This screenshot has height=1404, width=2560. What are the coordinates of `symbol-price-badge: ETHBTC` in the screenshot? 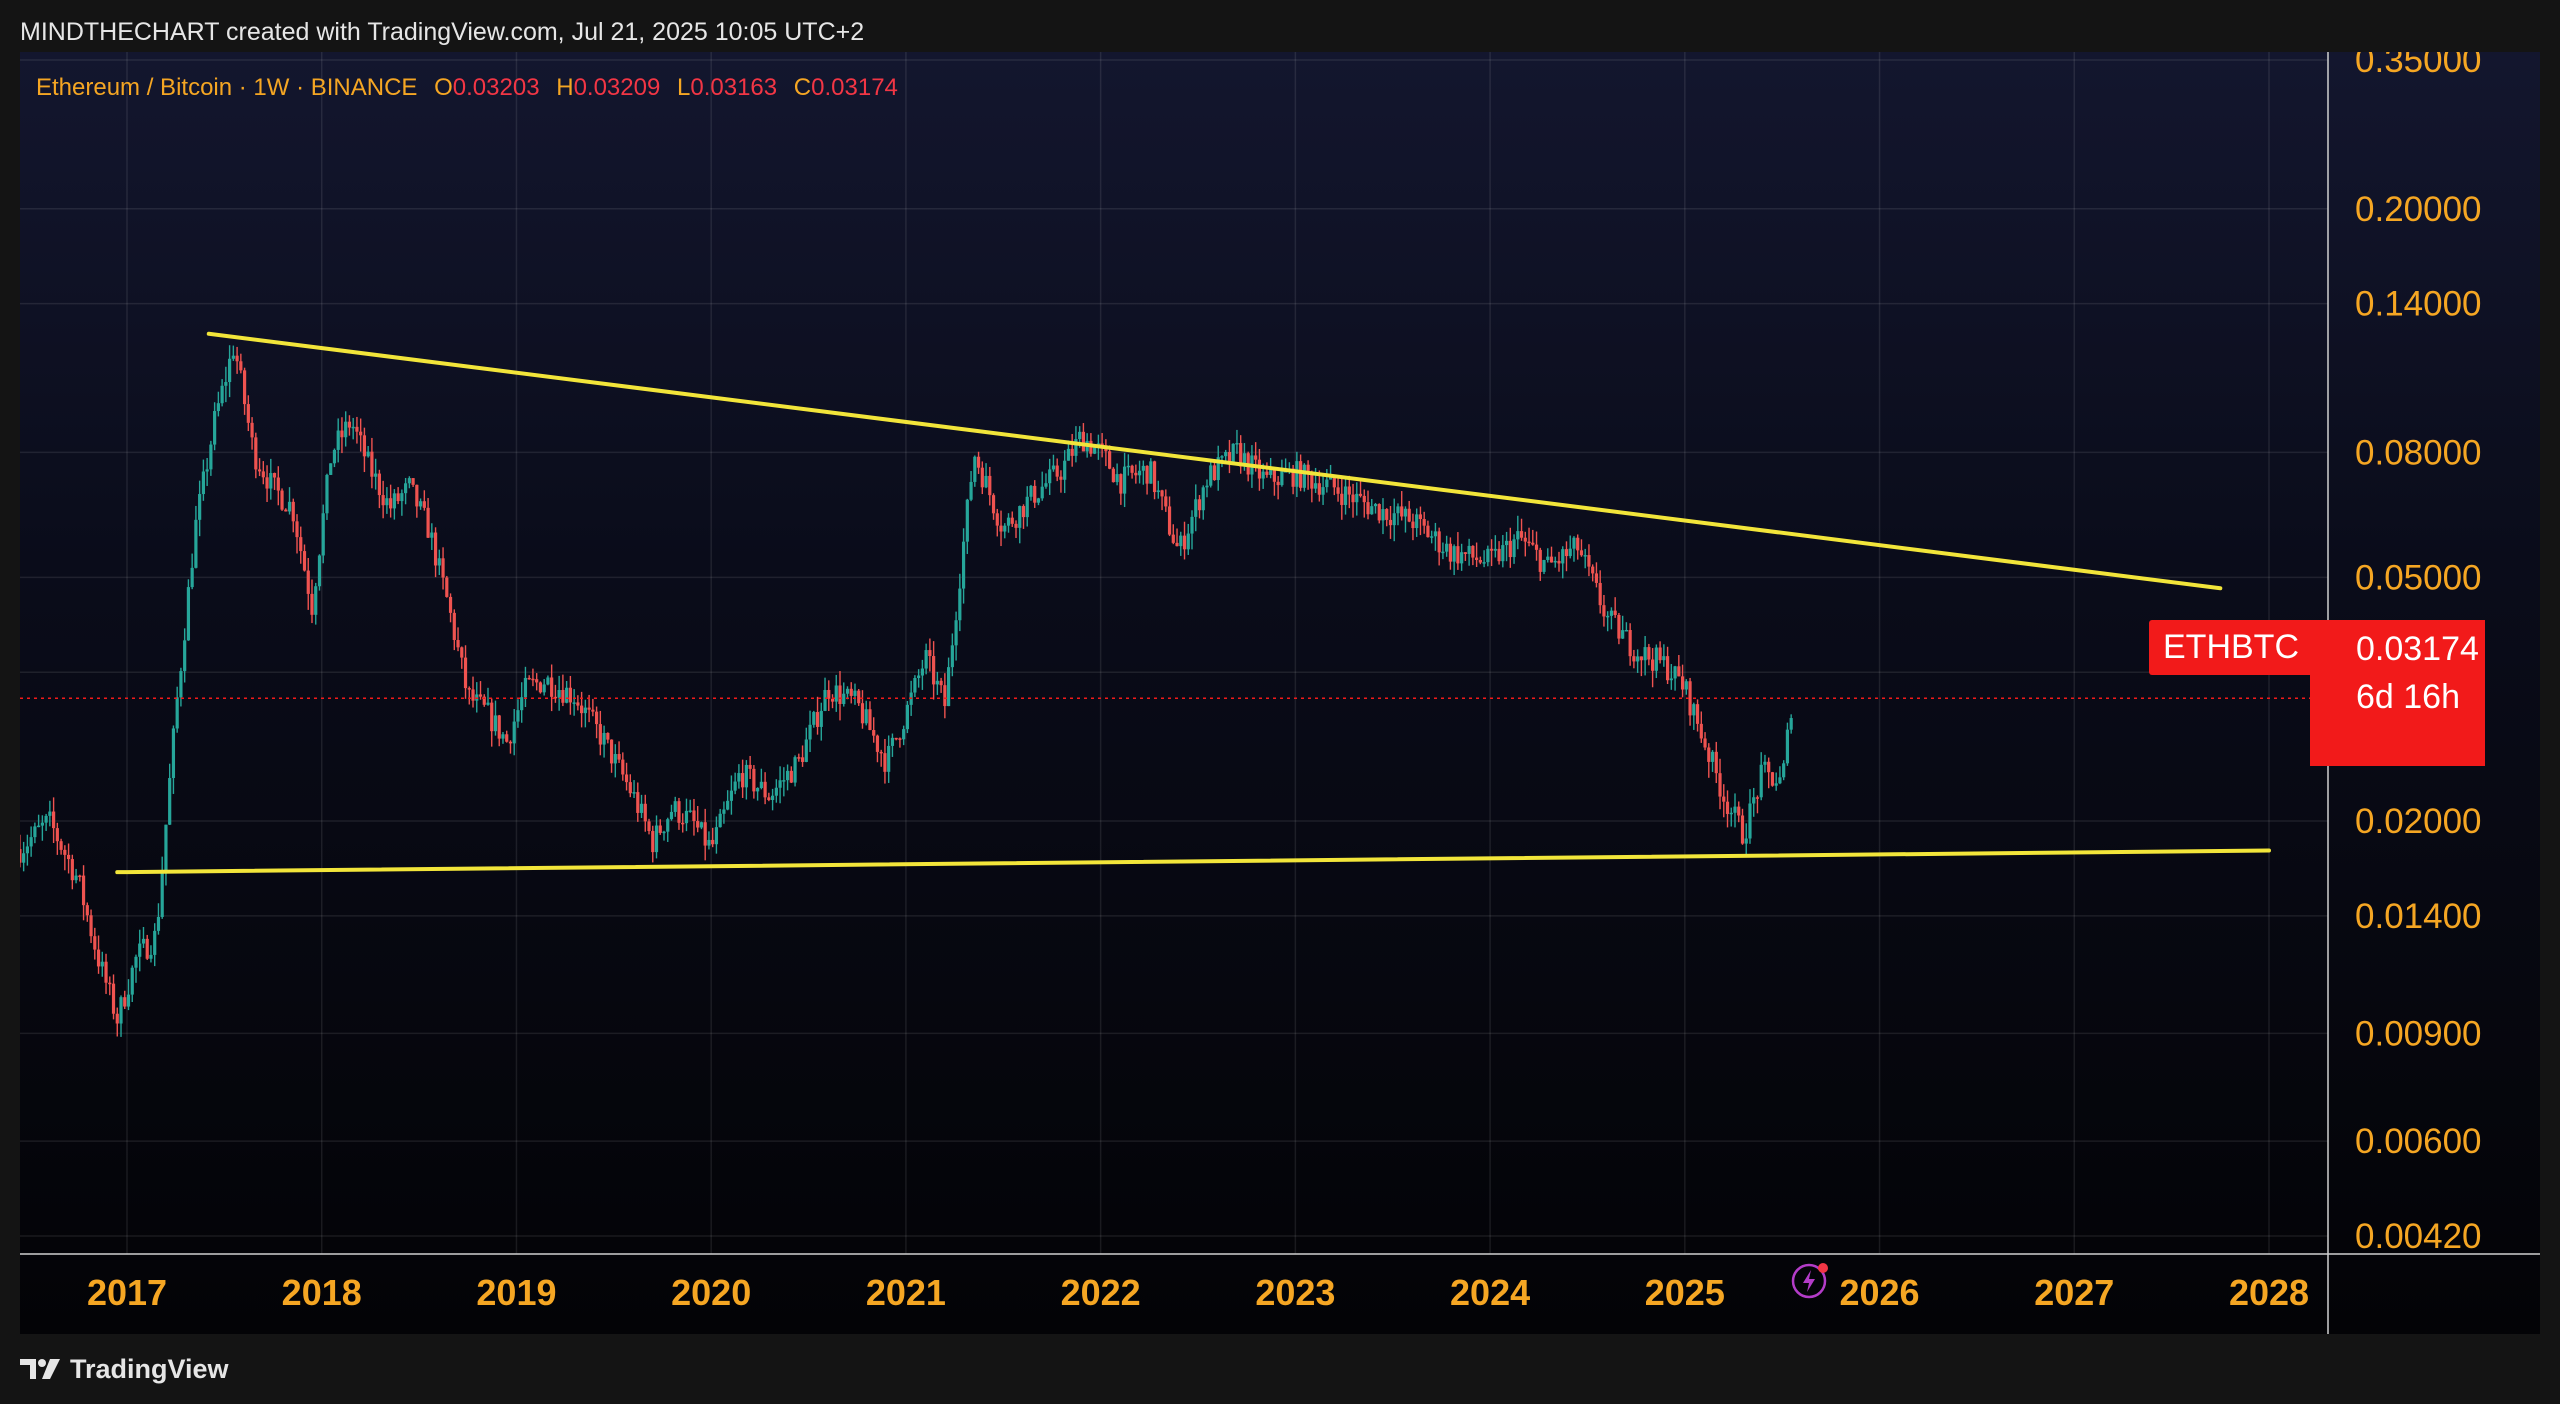 It's located at (2231, 647).